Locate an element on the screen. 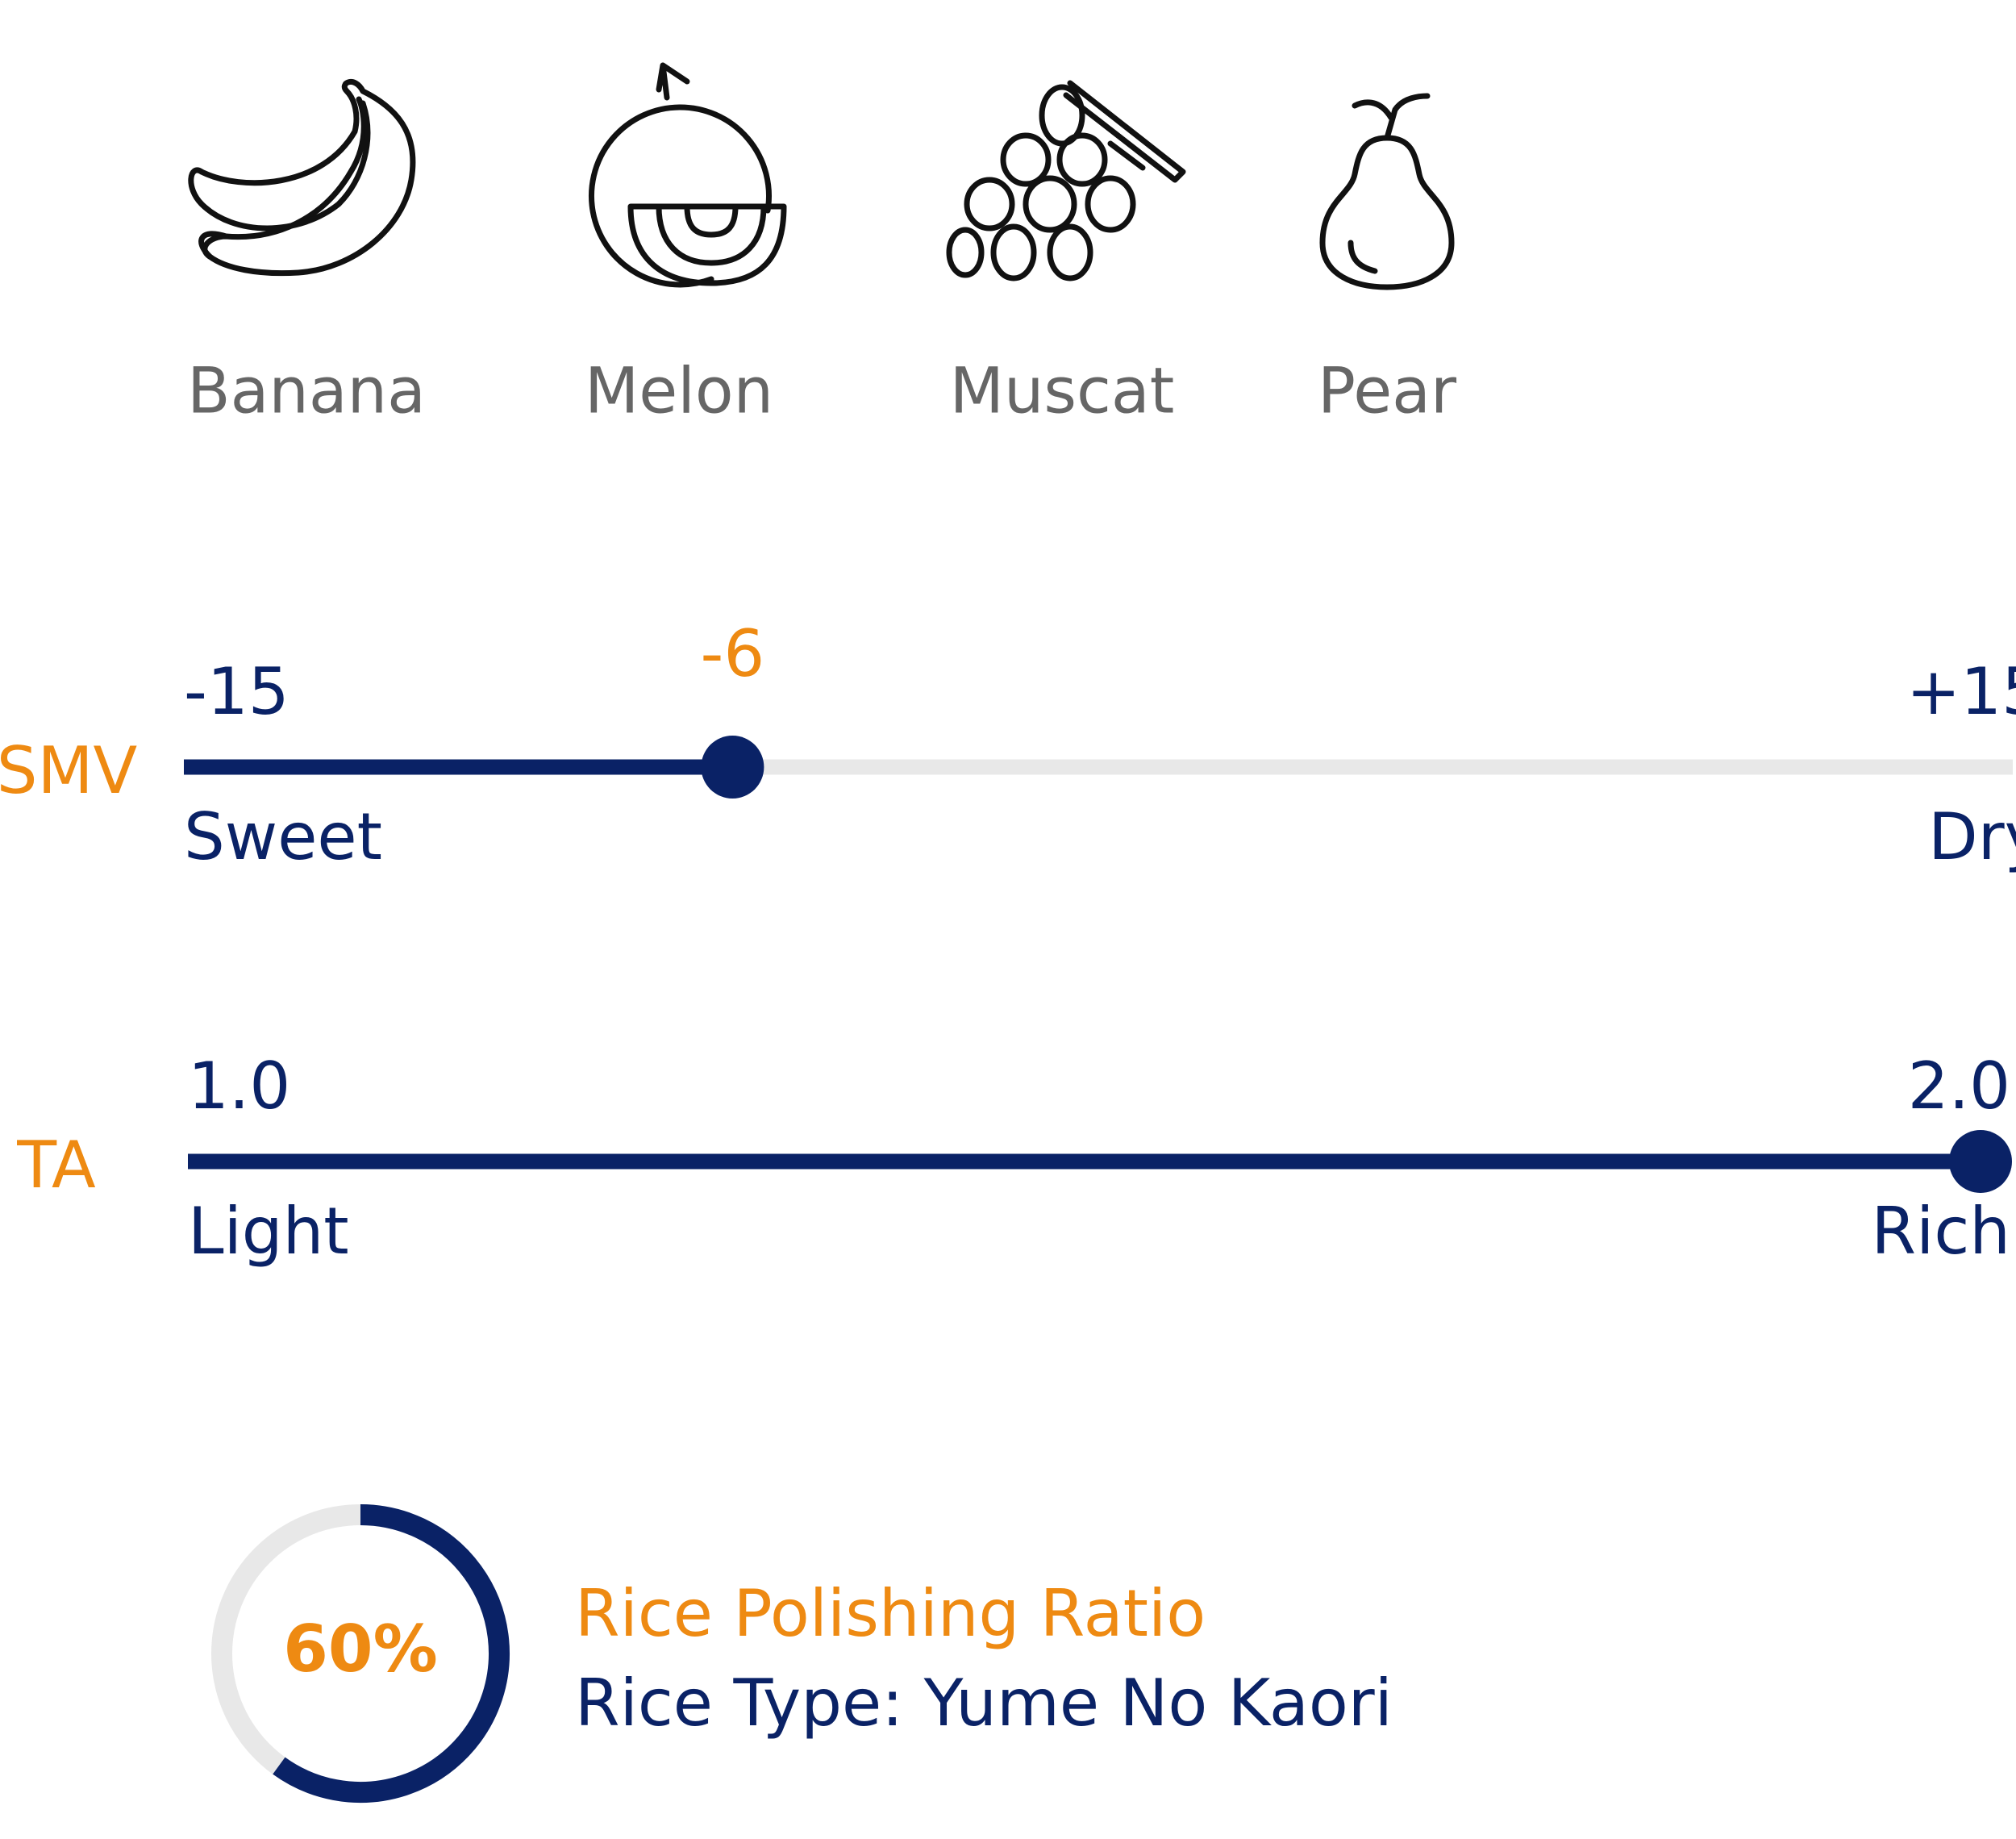  flavor-label: Melon is located at coordinates (679, 391).